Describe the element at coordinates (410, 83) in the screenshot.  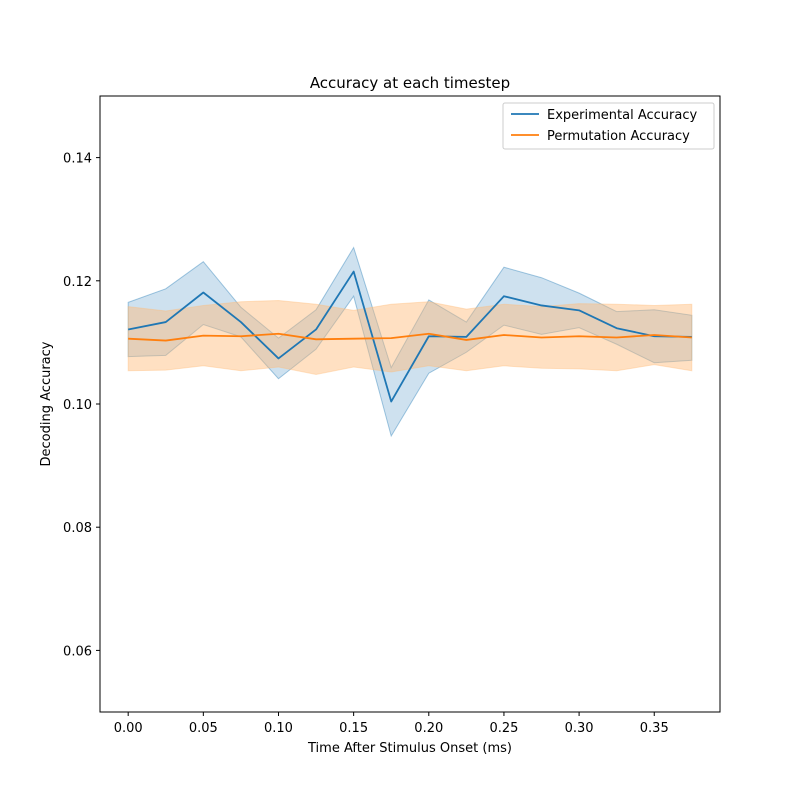
I see `chart-title: Accuracy at each timestep` at that location.